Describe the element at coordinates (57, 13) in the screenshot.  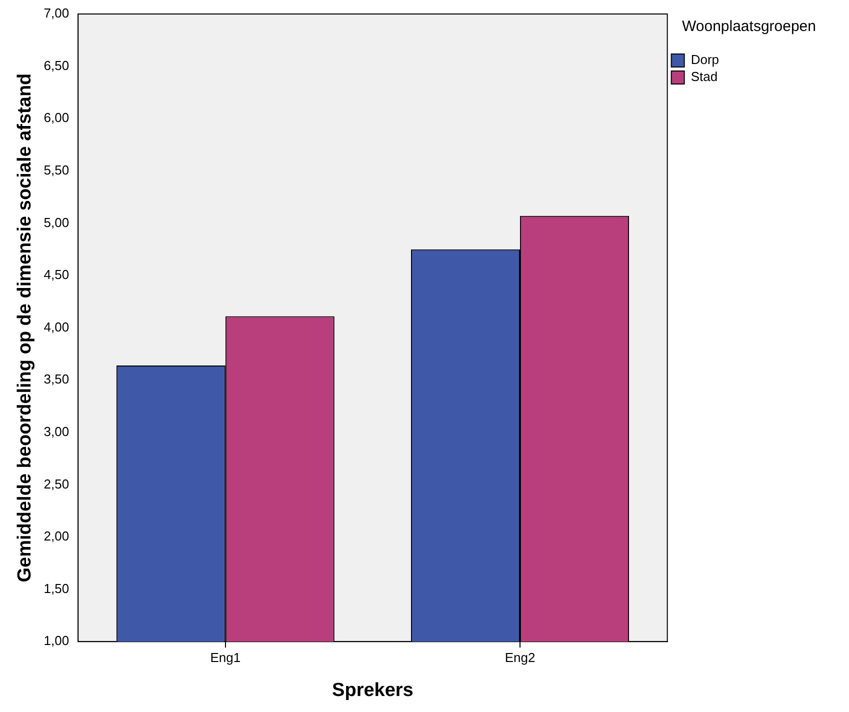
I see `y-tick-label: 7,00` at that location.